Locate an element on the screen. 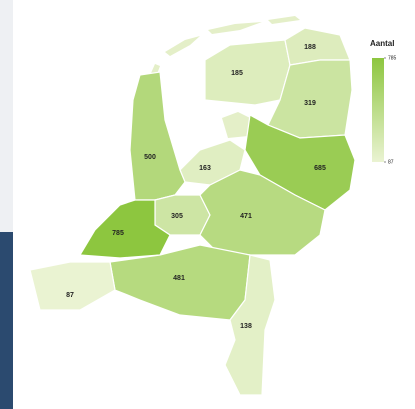 This screenshot has height=409, width=415. region-value: 188 is located at coordinates (310, 47).